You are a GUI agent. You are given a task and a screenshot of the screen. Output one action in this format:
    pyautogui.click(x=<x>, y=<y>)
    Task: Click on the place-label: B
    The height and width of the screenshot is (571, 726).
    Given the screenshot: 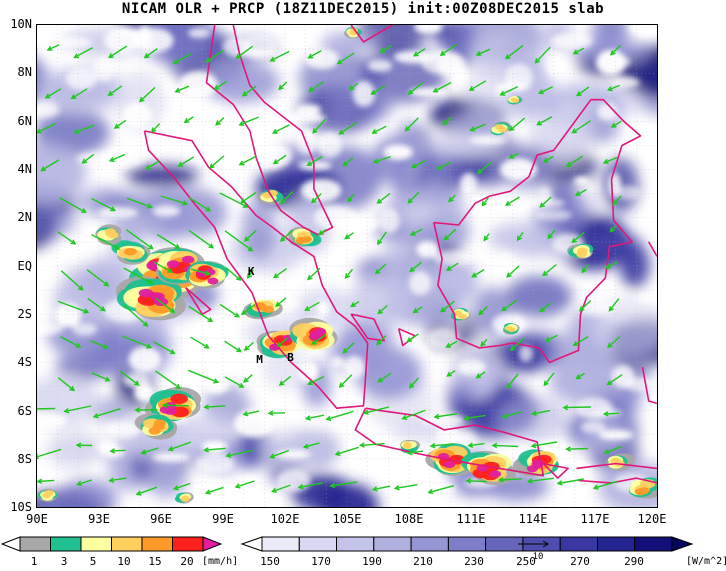 What is the action you would take?
    pyautogui.click(x=290, y=357)
    